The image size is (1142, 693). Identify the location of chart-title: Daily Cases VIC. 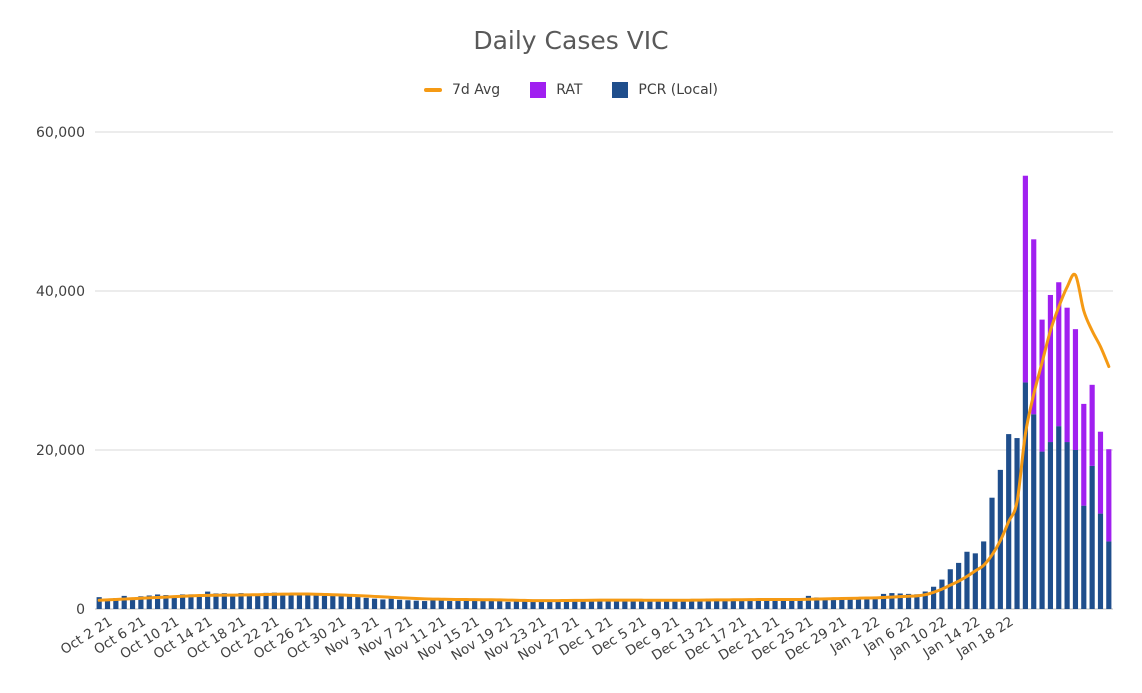
(571, 40).